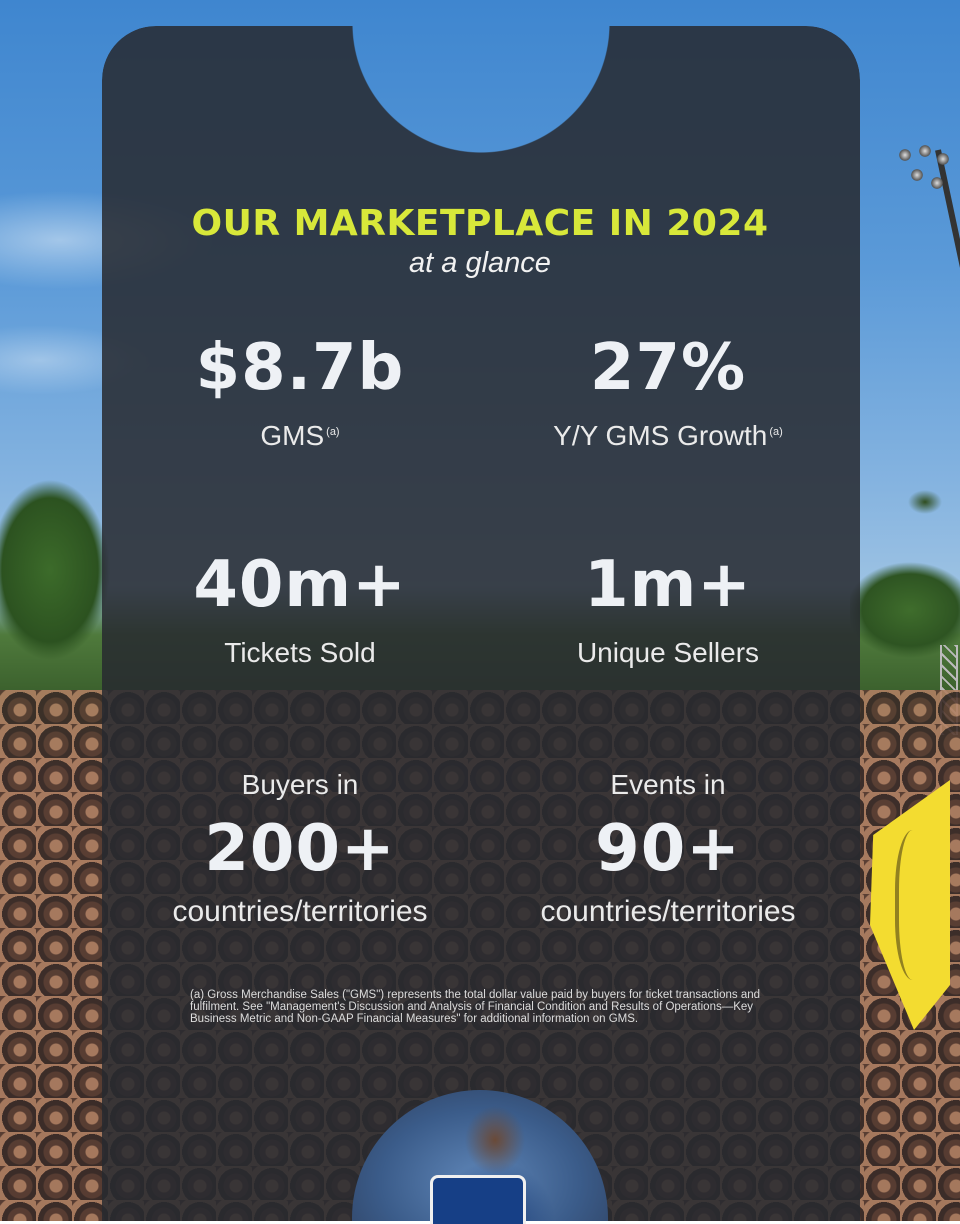 The image size is (960, 1224). What do you see at coordinates (668, 435) in the screenshot?
I see `stat-growth-label: Y/Y GMS Growth (a)` at bounding box center [668, 435].